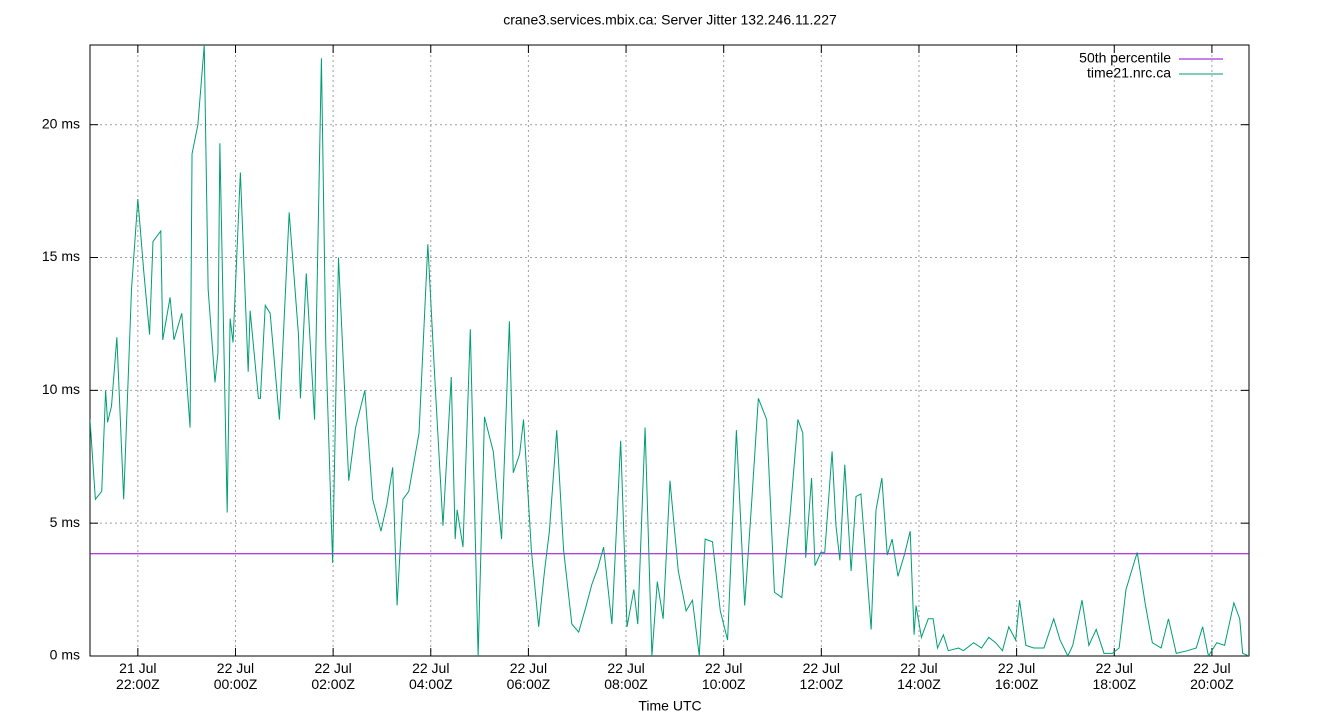 This screenshot has width=1340, height=720. I want to click on y-tick-label: 20 ms, so click(61, 123).